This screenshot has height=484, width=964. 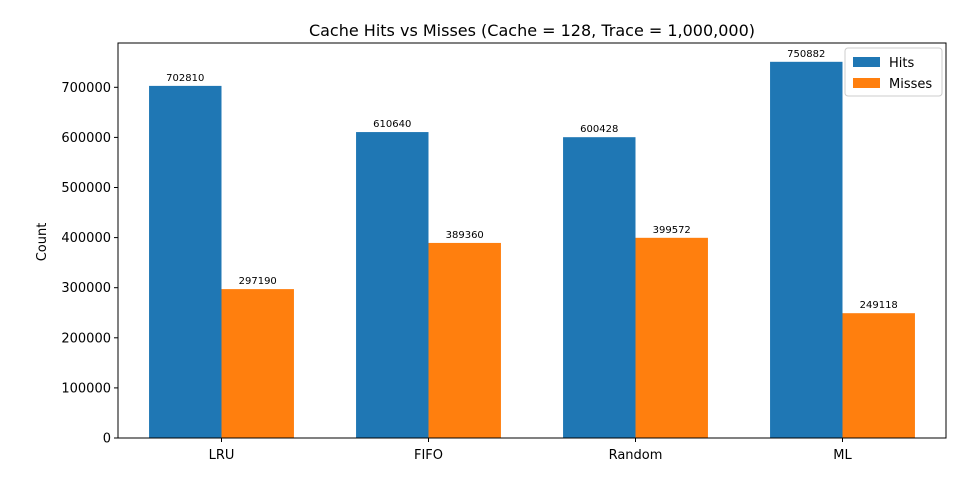 I want to click on y-axis-label: Count, so click(x=42, y=242).